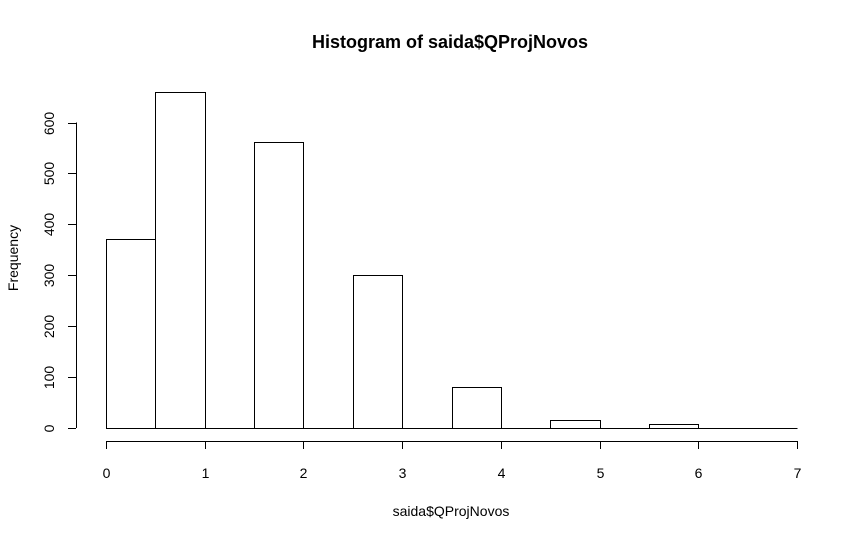 The height and width of the screenshot is (540, 865). I want to click on y-tick-label: 400, so click(49, 225).